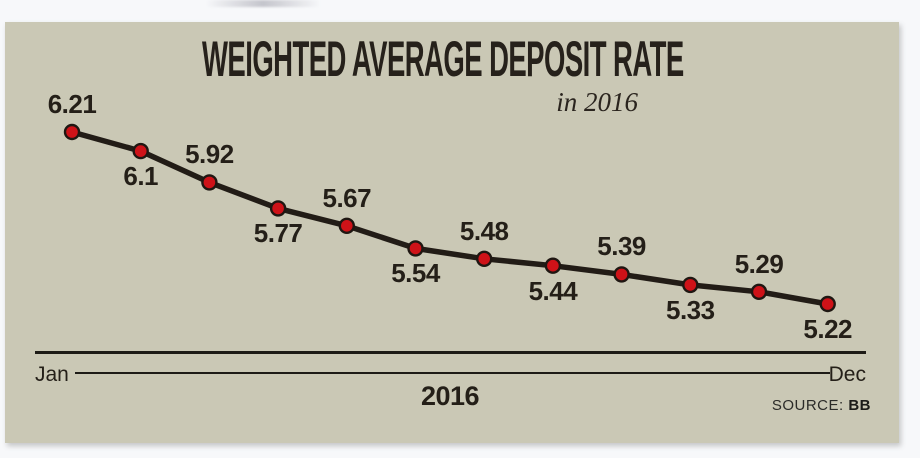  What do you see at coordinates (859, 405) in the screenshot?
I see `source-value: BB` at bounding box center [859, 405].